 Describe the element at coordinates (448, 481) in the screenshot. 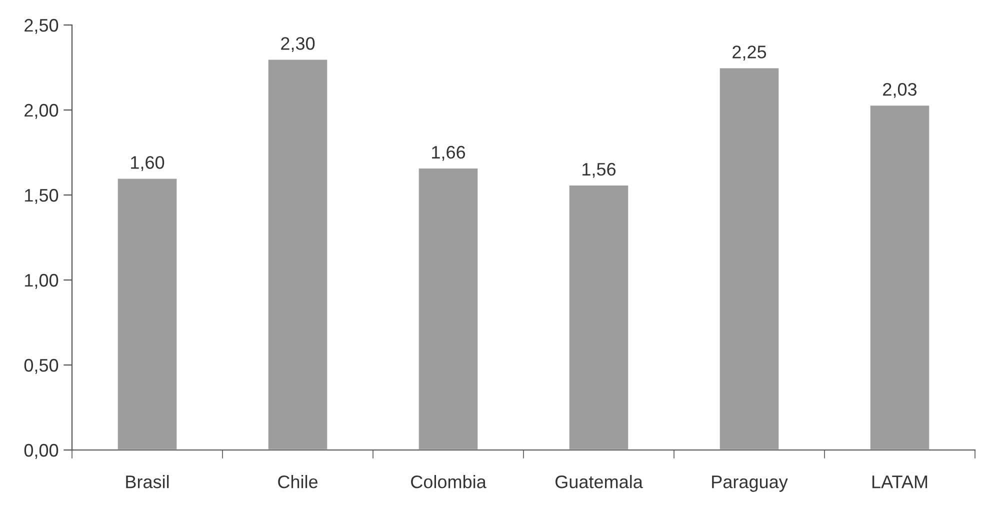

I see `x-tick-label: Colombia` at that location.